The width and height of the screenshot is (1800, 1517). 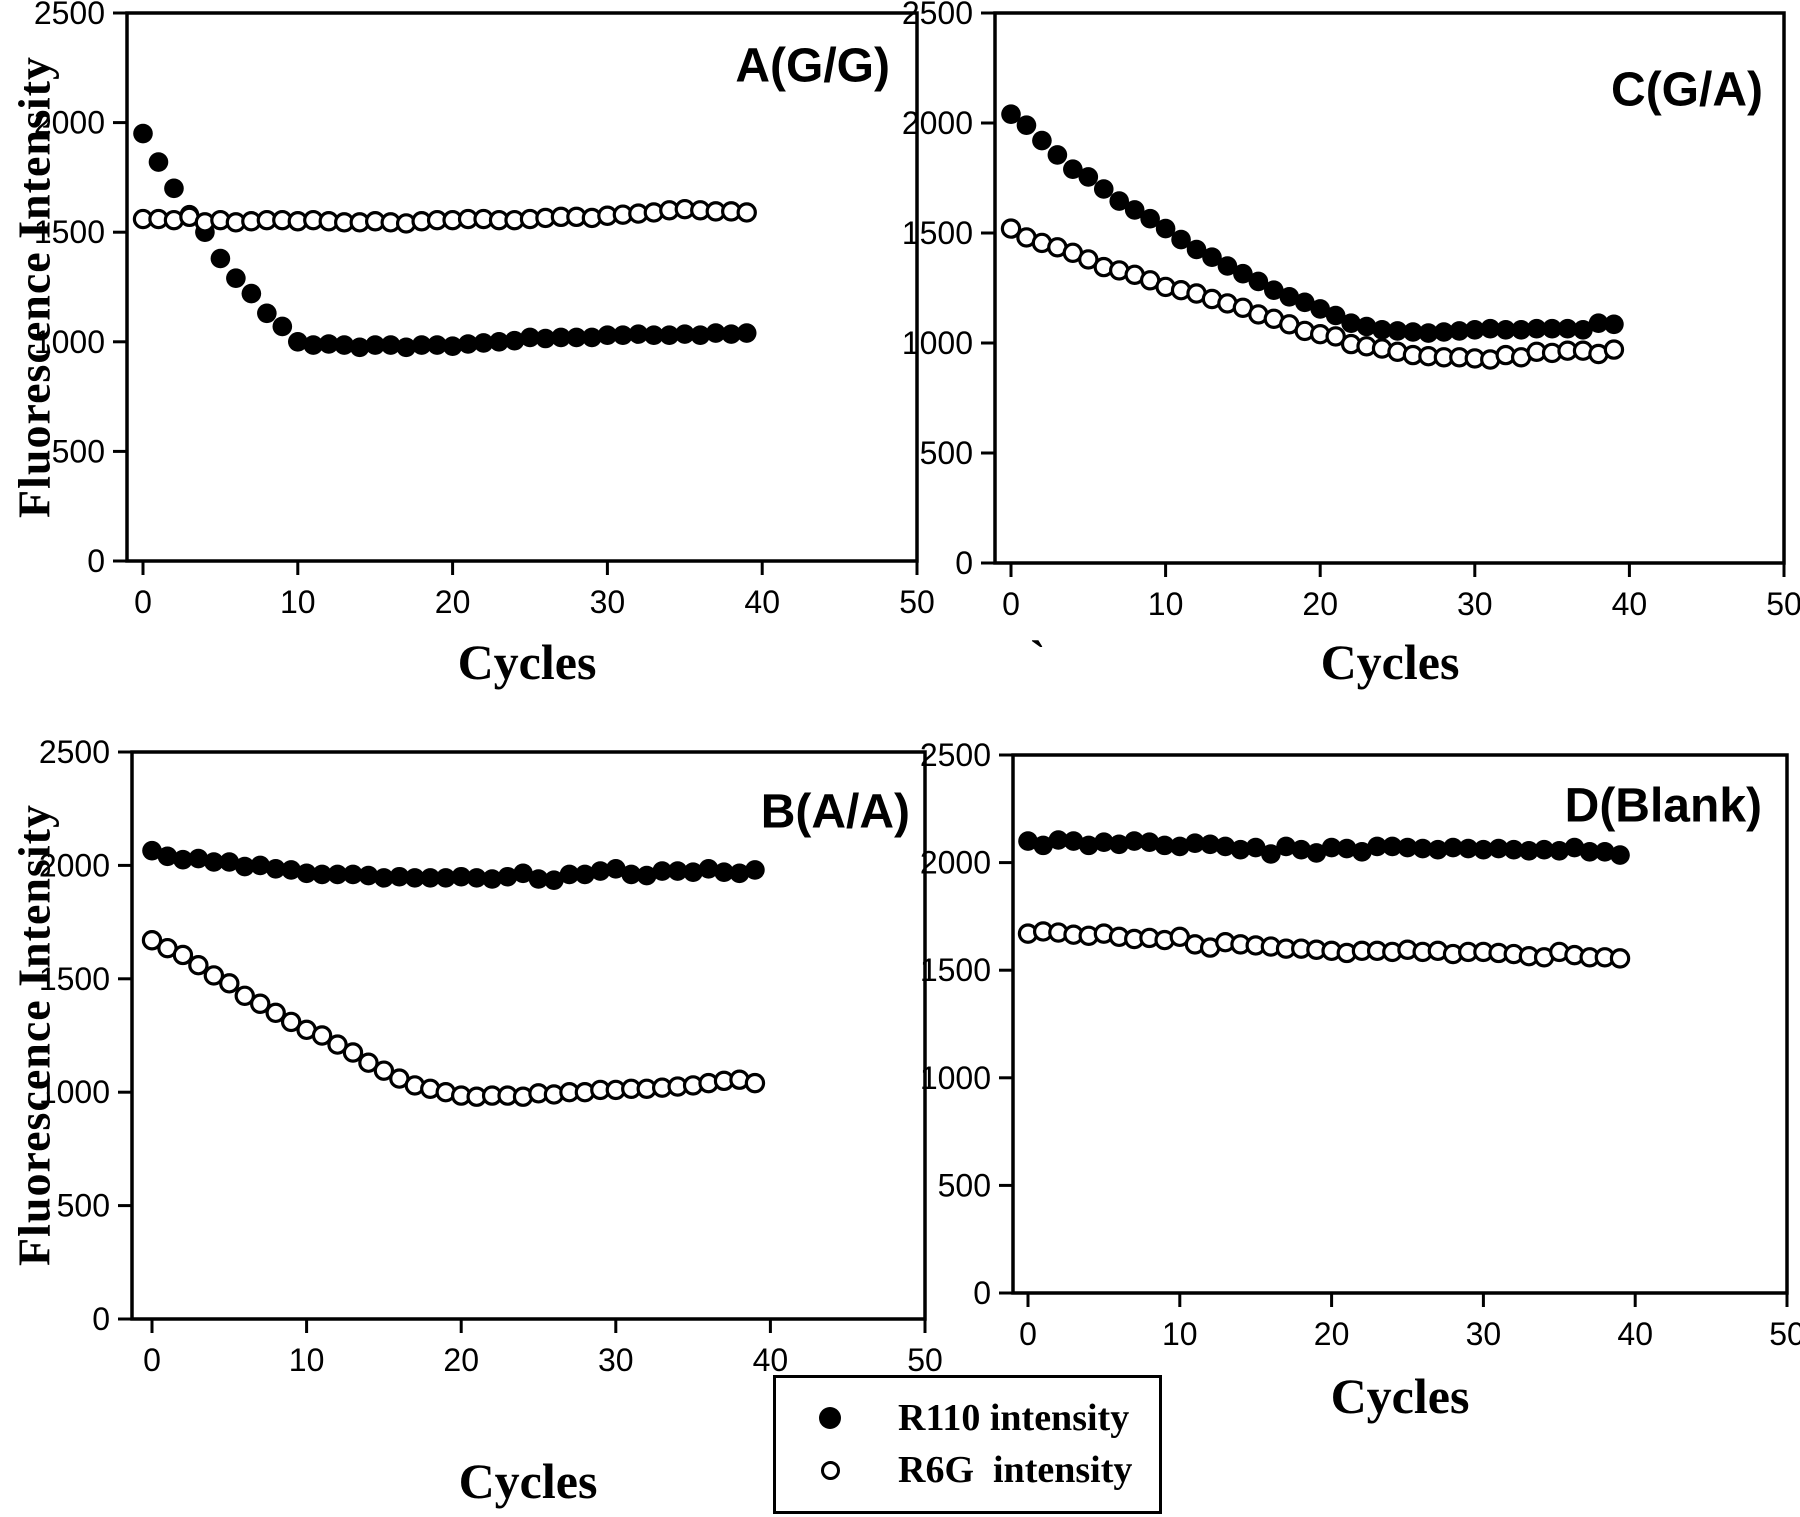 What do you see at coordinates (812, 66) in the screenshot?
I see `panel-title-a: A(G/G)` at bounding box center [812, 66].